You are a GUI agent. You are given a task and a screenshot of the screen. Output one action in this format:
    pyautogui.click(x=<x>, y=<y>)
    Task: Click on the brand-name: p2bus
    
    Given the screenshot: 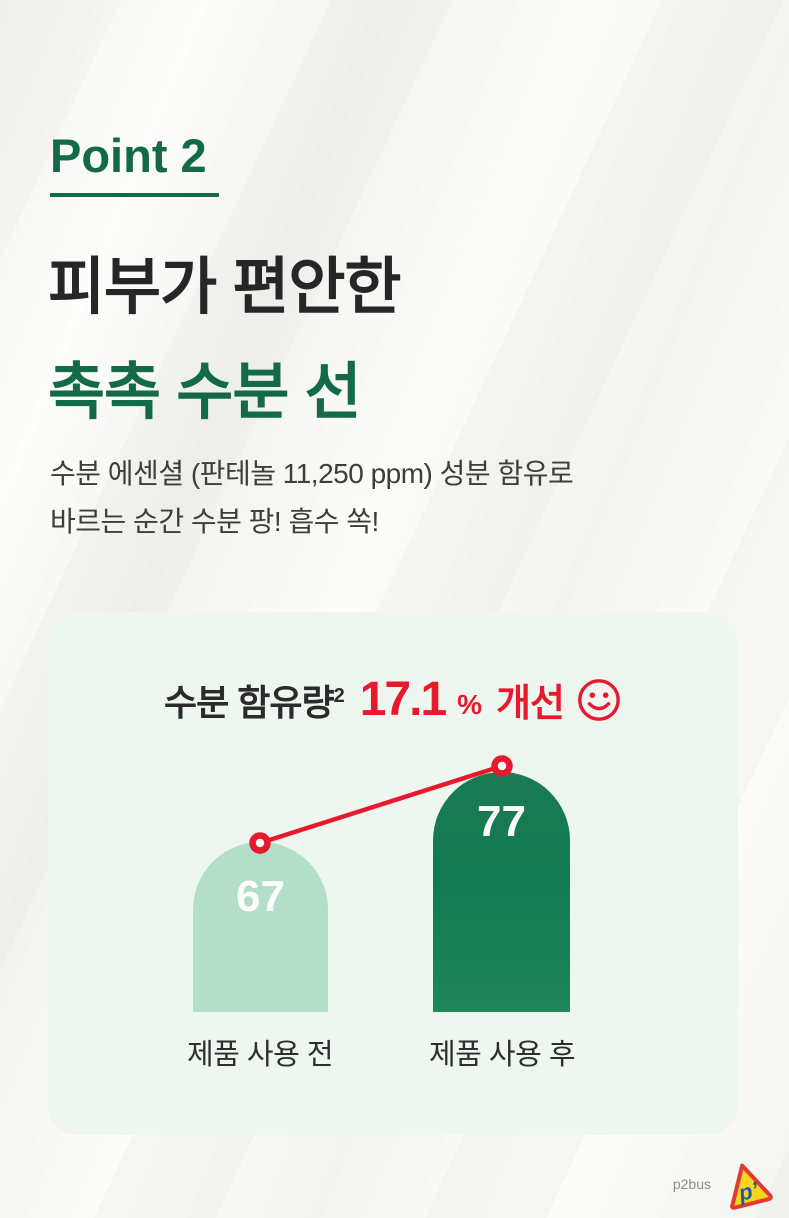 What is the action you would take?
    pyautogui.click(x=691, y=1184)
    